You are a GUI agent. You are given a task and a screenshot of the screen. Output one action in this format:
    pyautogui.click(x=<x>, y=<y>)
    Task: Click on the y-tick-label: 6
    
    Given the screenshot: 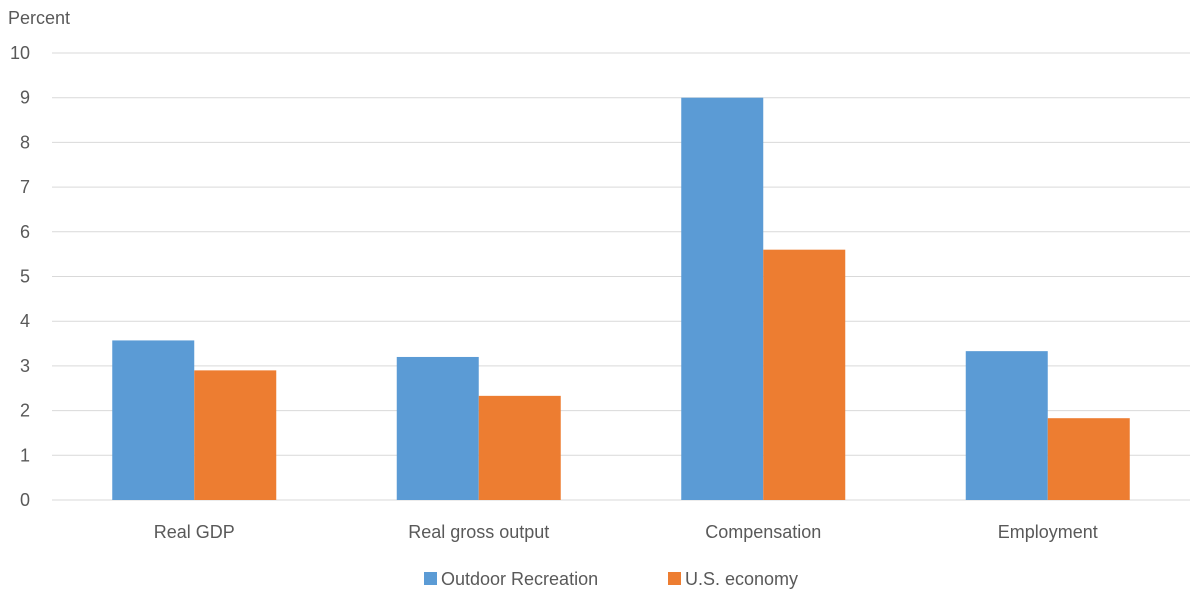 What is the action you would take?
    pyautogui.click(x=25, y=232)
    